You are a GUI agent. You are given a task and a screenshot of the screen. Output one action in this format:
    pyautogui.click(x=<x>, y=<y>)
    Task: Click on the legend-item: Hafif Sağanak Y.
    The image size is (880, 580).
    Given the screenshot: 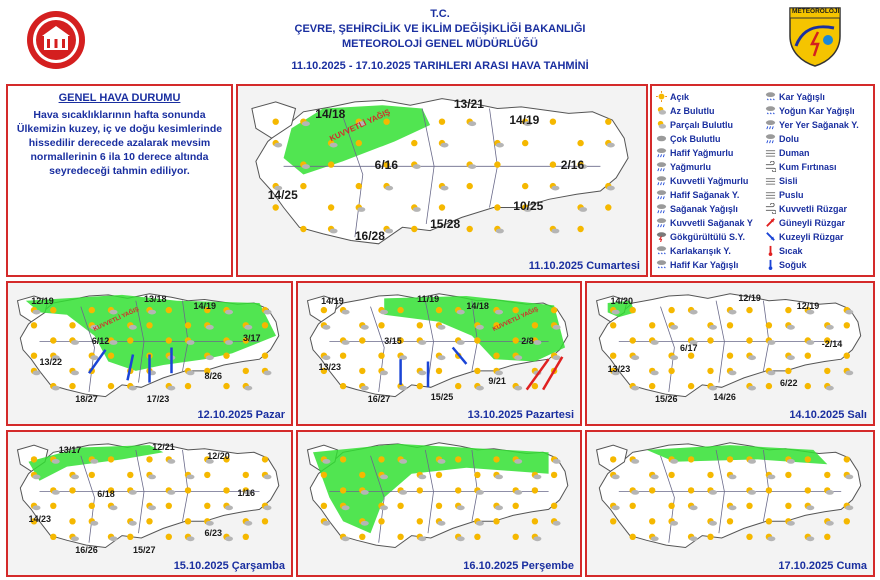 What is the action you would take?
    pyautogui.click(x=697, y=194)
    